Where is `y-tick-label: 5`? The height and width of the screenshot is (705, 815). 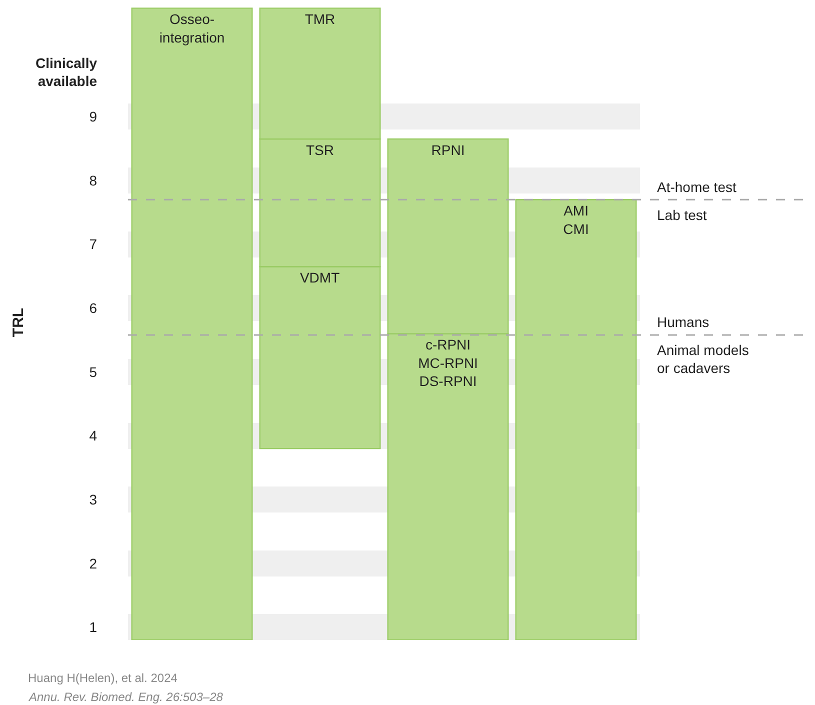
y-tick-label: 5 is located at coordinates (93, 372).